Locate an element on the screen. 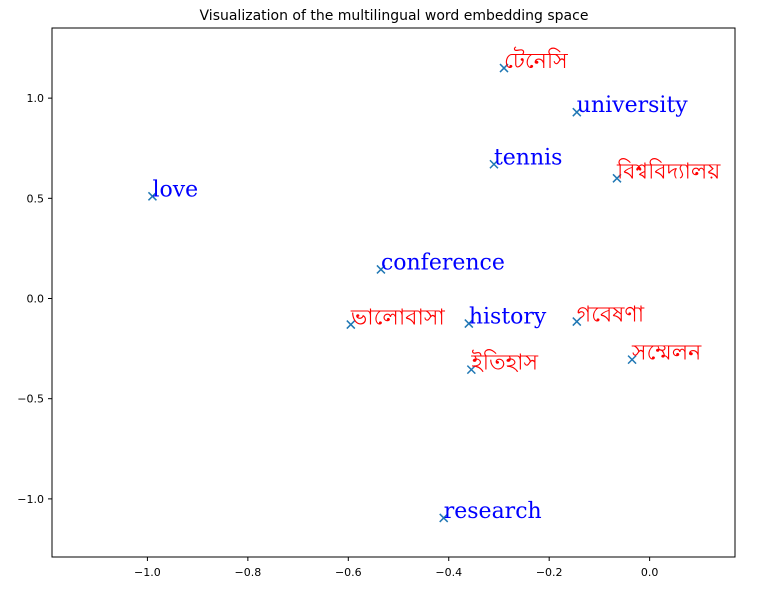  y-tick-label: −1.0 is located at coordinates (30, 499).